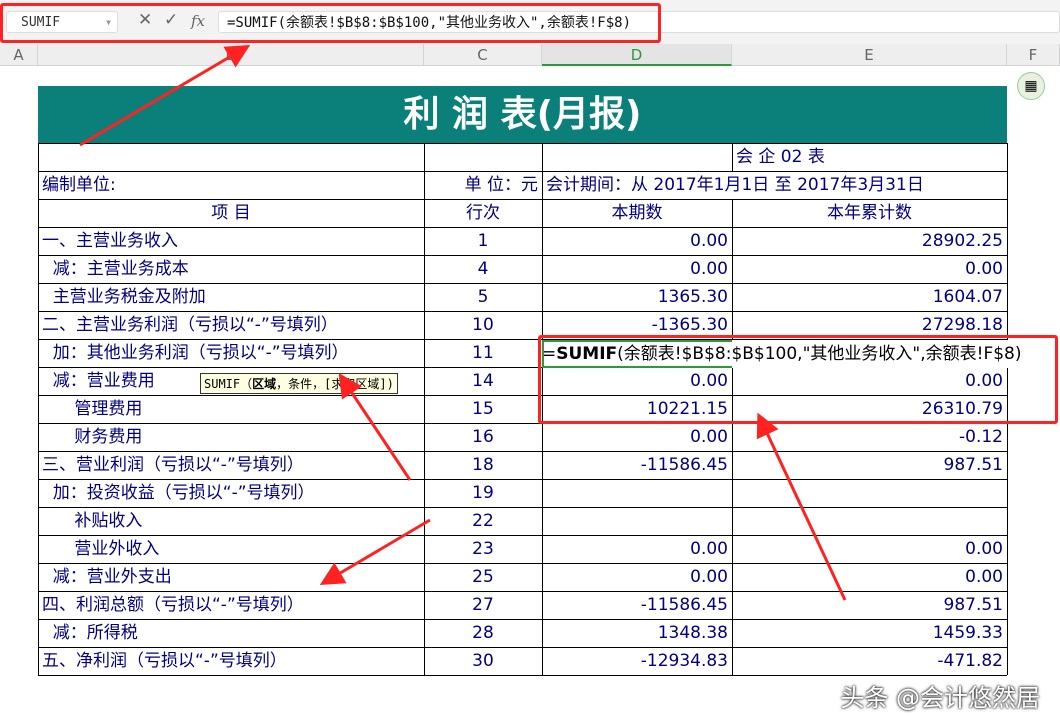  Describe the element at coordinates (687, 409) in the screenshot. I see `row-current: 10221.15` at that location.